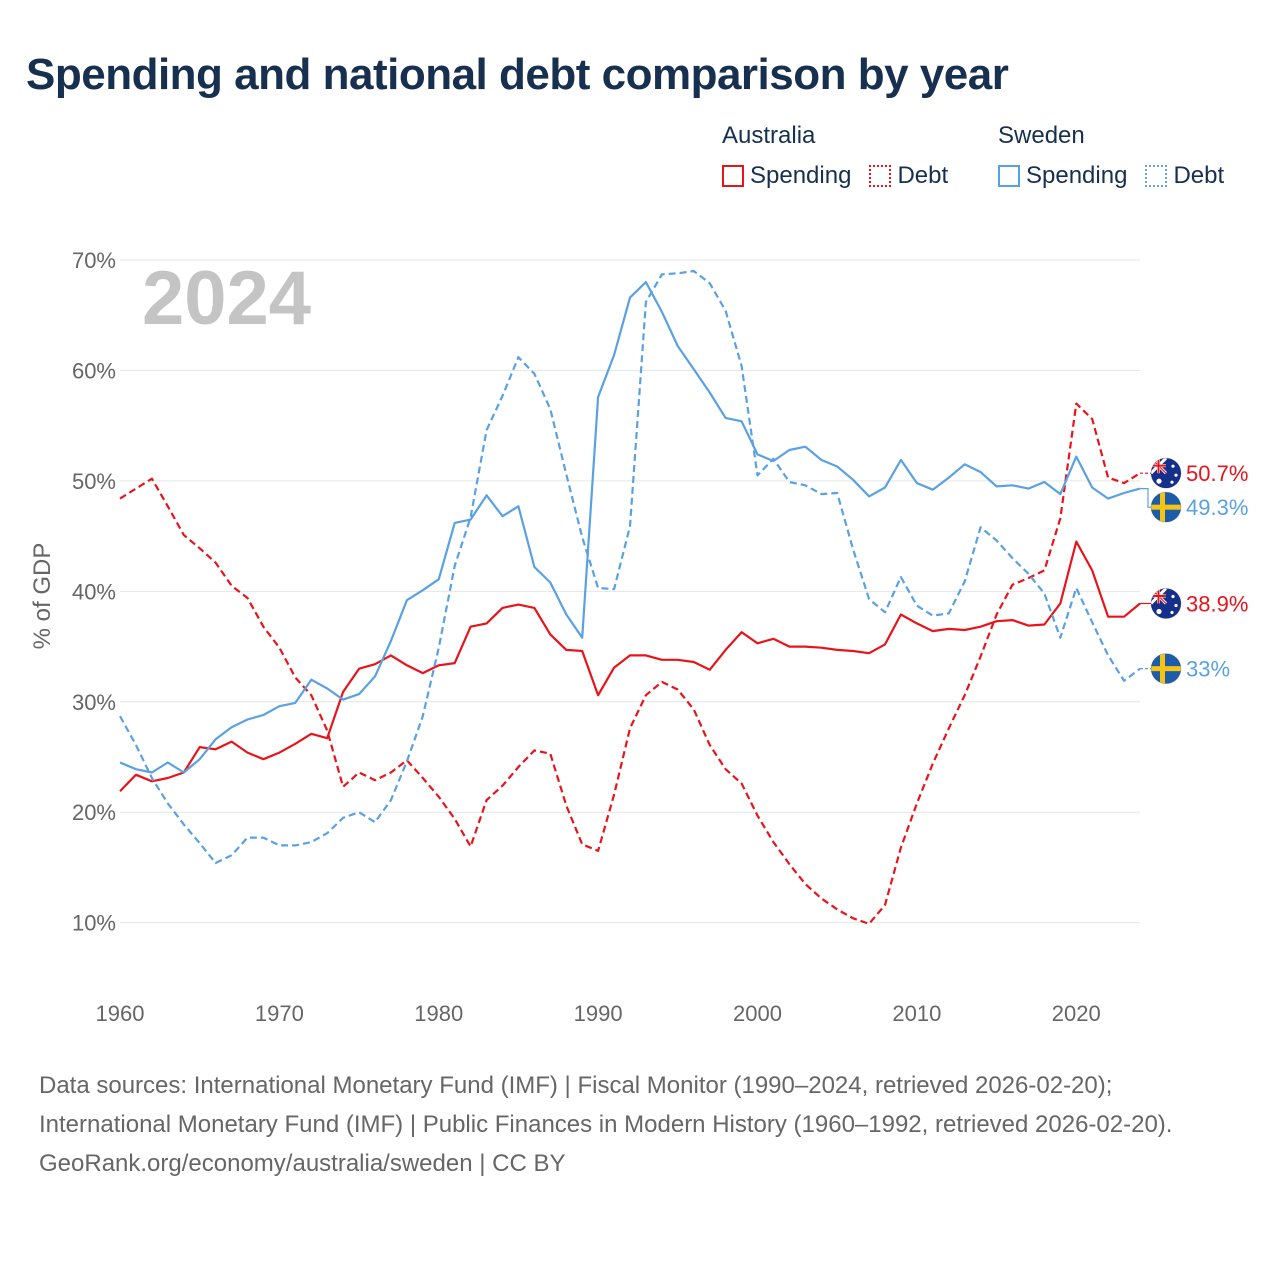 The width and height of the screenshot is (1280, 1280). Describe the element at coordinates (769, 135) in the screenshot. I see `legend-country-australia: Australia` at that location.